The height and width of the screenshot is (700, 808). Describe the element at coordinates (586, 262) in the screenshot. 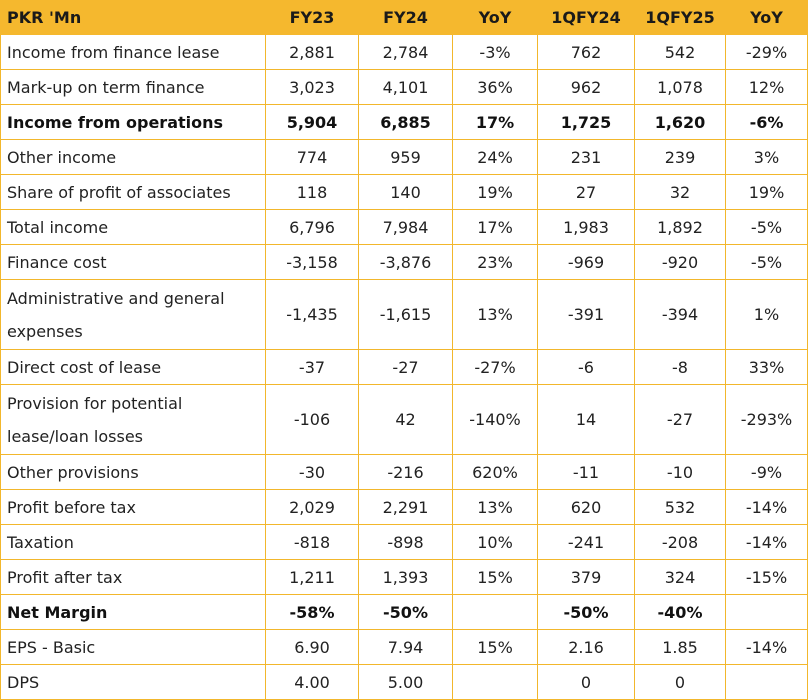

I see `cell-1qfy24: -969` at that location.